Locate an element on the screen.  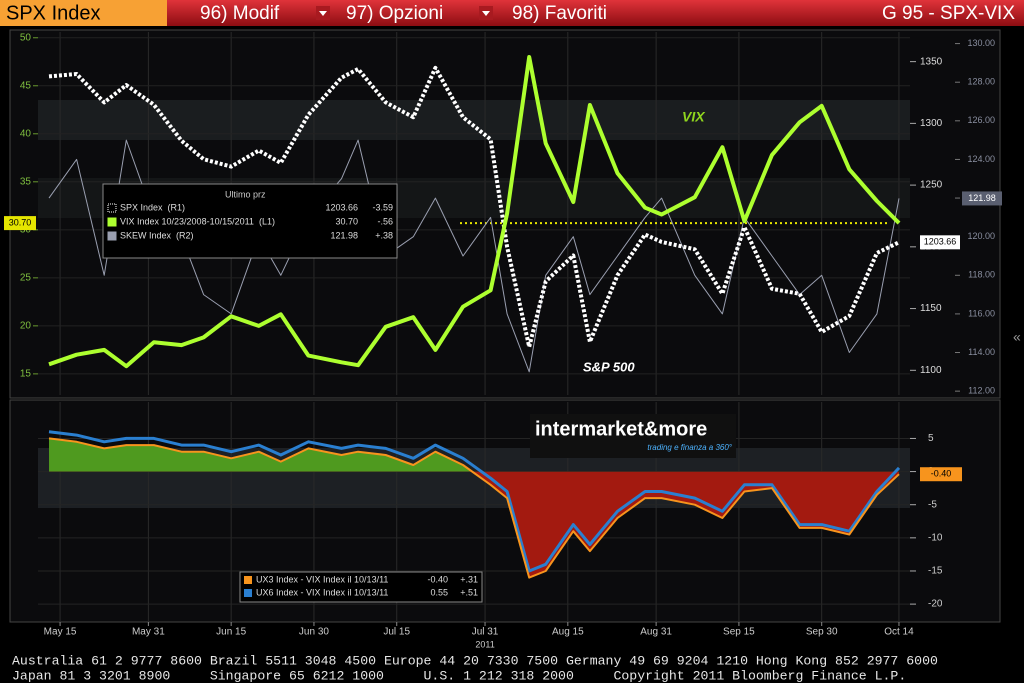
legend-label: SKEW Index (R2) is located at coordinates (157, 235).